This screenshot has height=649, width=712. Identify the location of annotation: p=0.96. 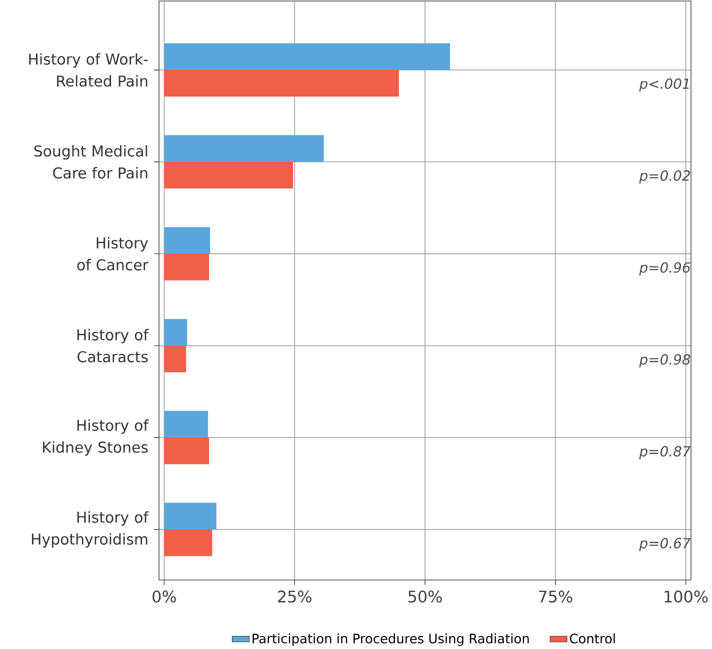
(664, 269).